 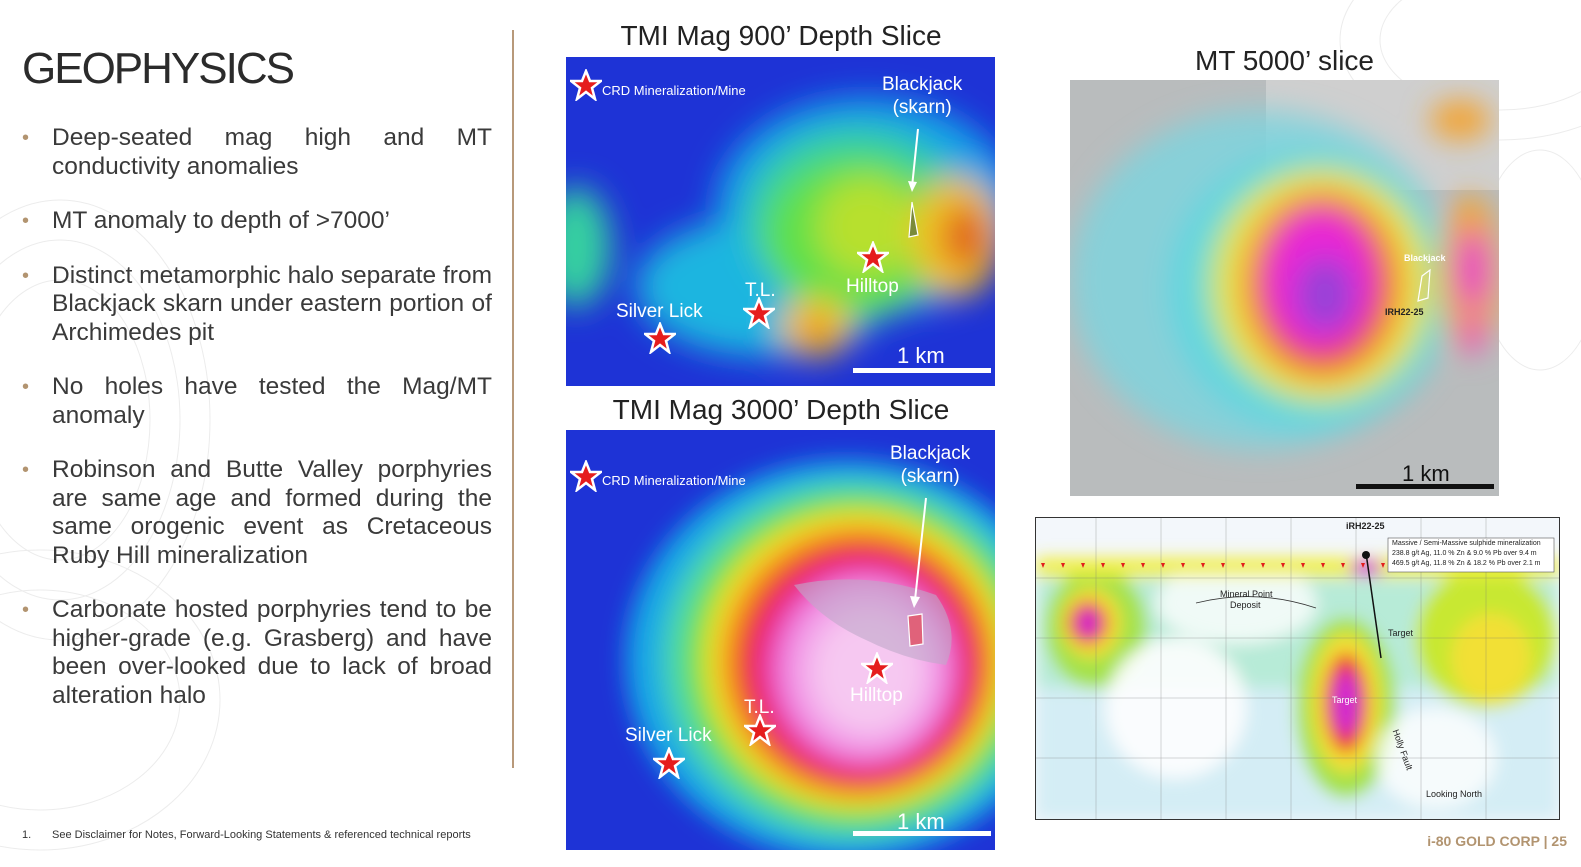 What do you see at coordinates (760, 730) in the screenshot?
I see `map3000-tl-star-icon` at bounding box center [760, 730].